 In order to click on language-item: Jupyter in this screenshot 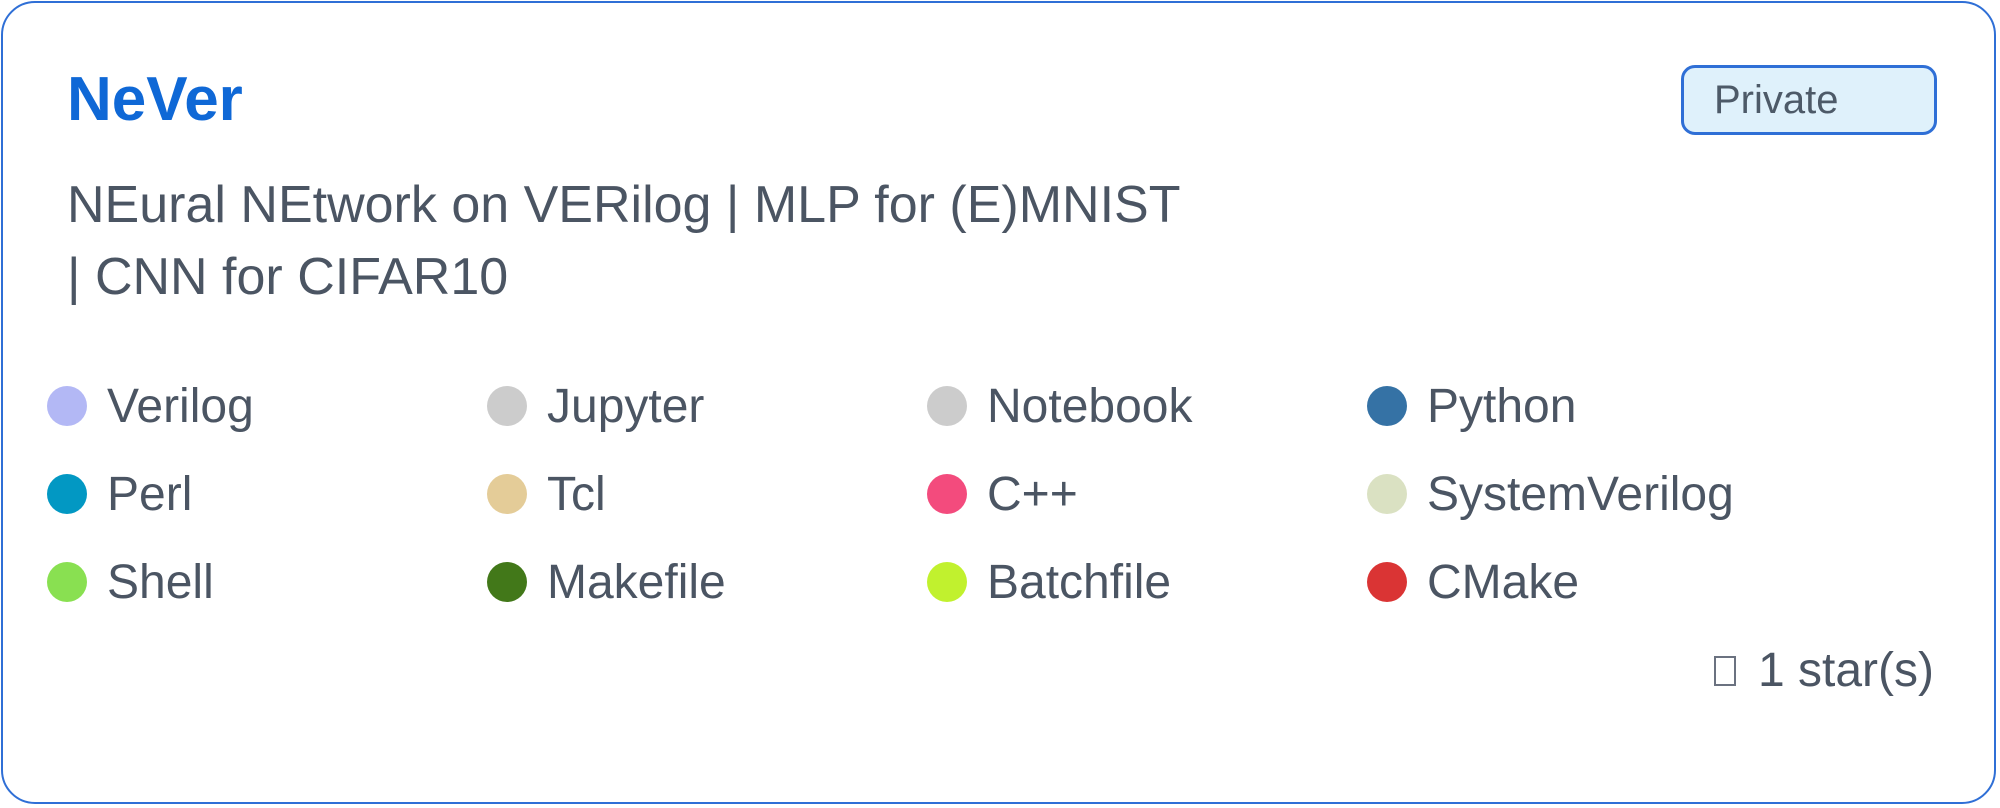, I will do `click(707, 406)`.